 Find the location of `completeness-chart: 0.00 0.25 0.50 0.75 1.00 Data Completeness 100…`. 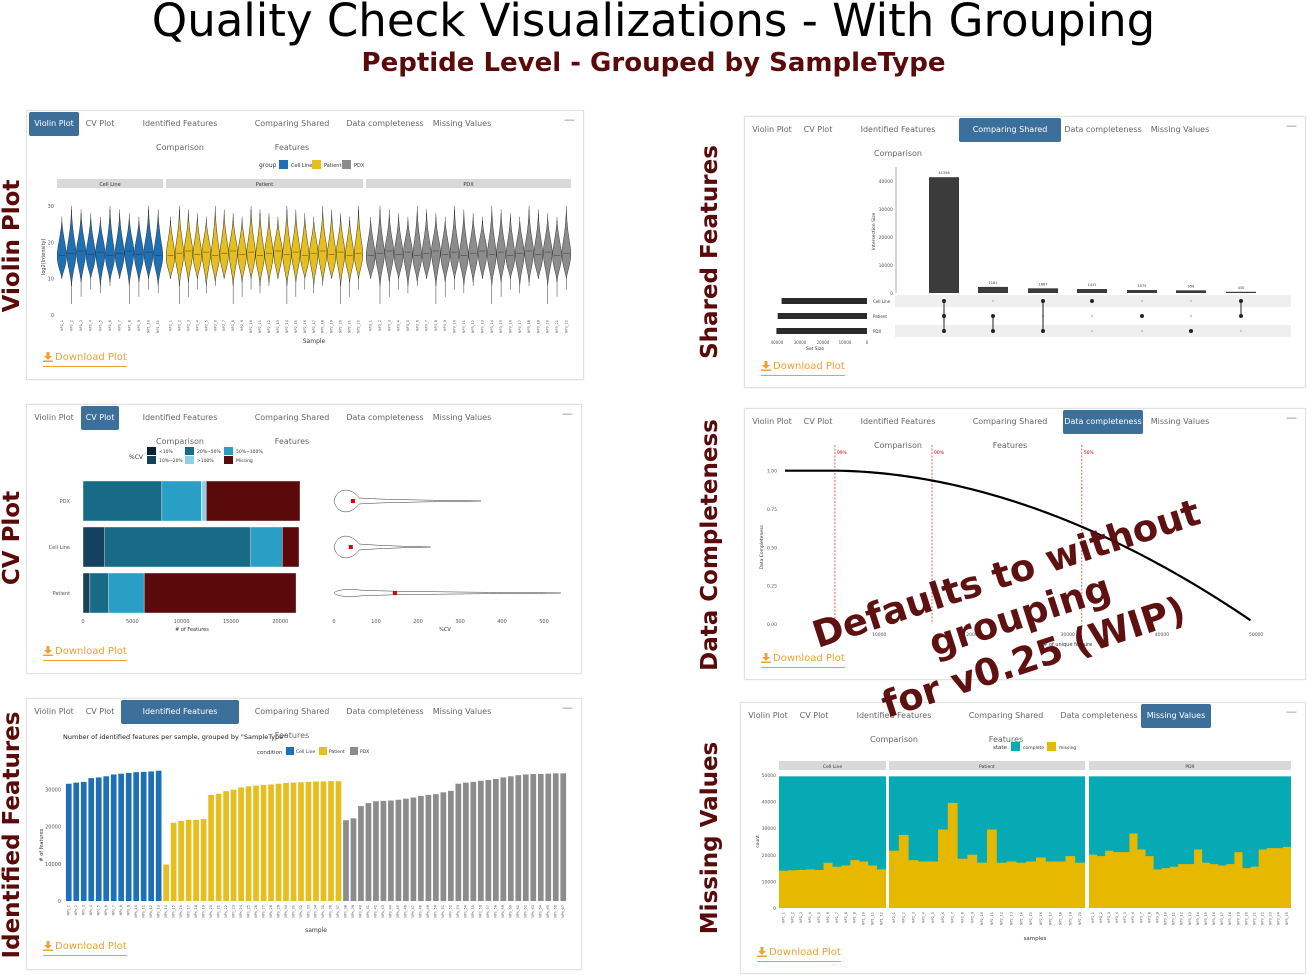

completeness-chart: 0.00 0.25 0.50 0.75 1.00 Data Completeness 100… is located at coordinates (1011, 546).